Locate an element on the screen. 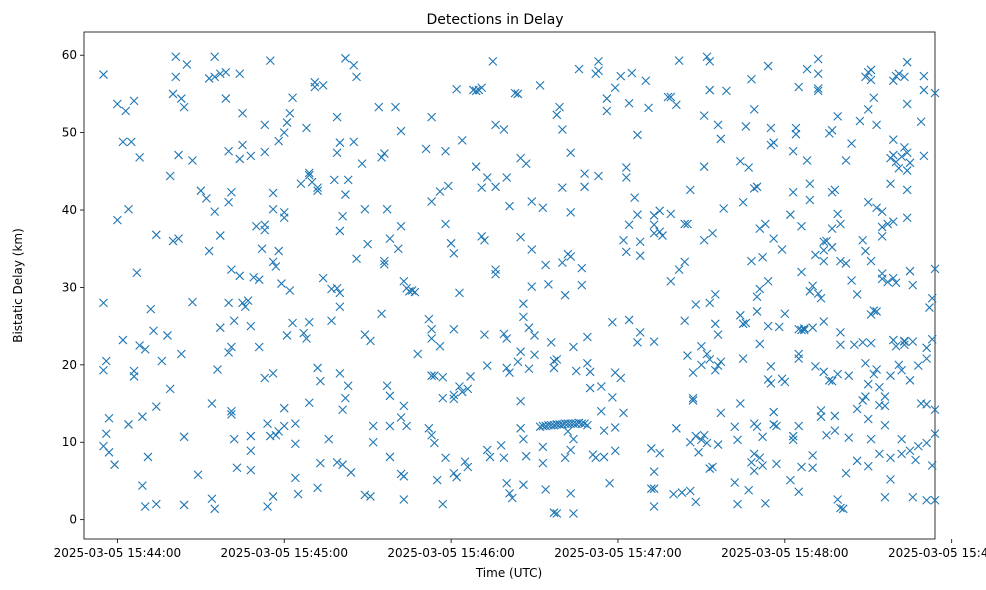 This screenshot has height=590, width=986. x-axis-label: Time (UTC) is located at coordinates (508, 573).